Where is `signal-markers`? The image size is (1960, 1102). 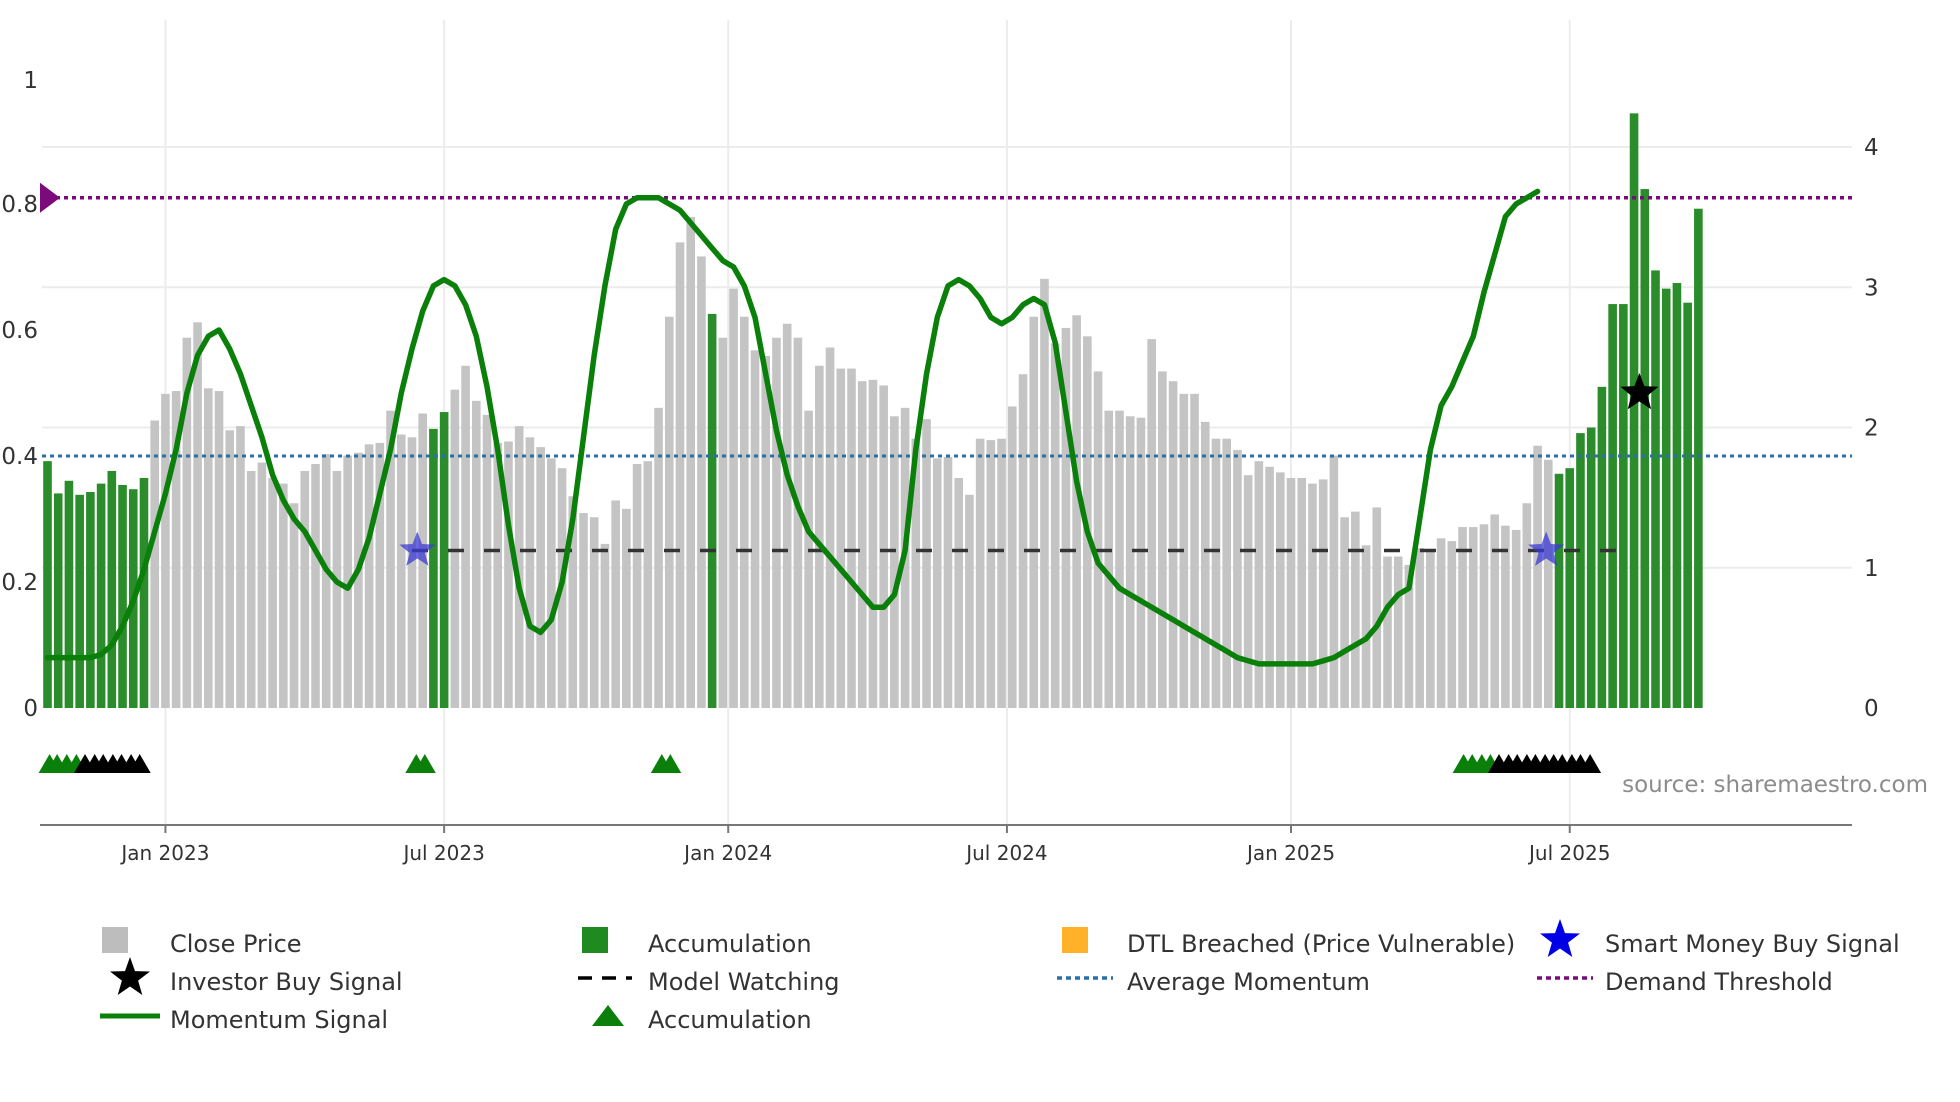 signal-markers is located at coordinates (1029, 469).